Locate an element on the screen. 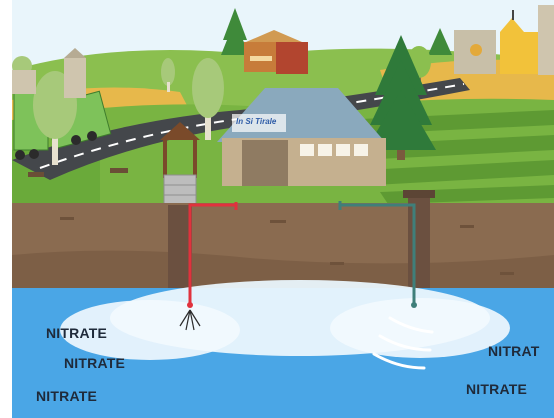 This screenshot has width=554, height=418. barn-logo-text: In Si Tirale is located at coordinates (256, 121).